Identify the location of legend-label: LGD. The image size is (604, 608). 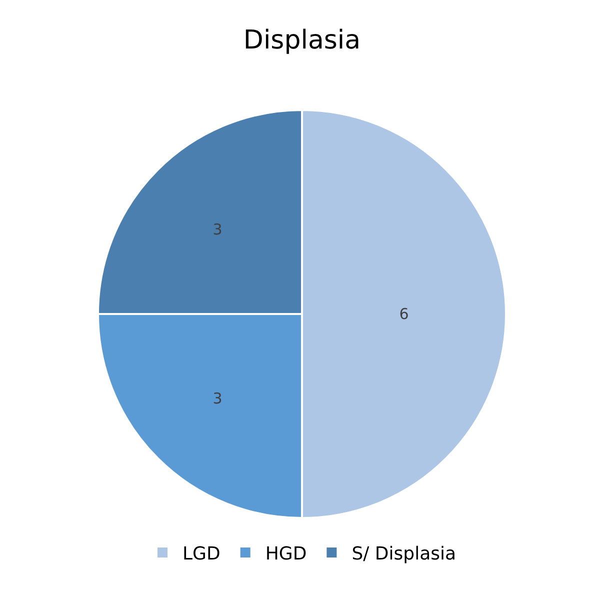
(201, 554).